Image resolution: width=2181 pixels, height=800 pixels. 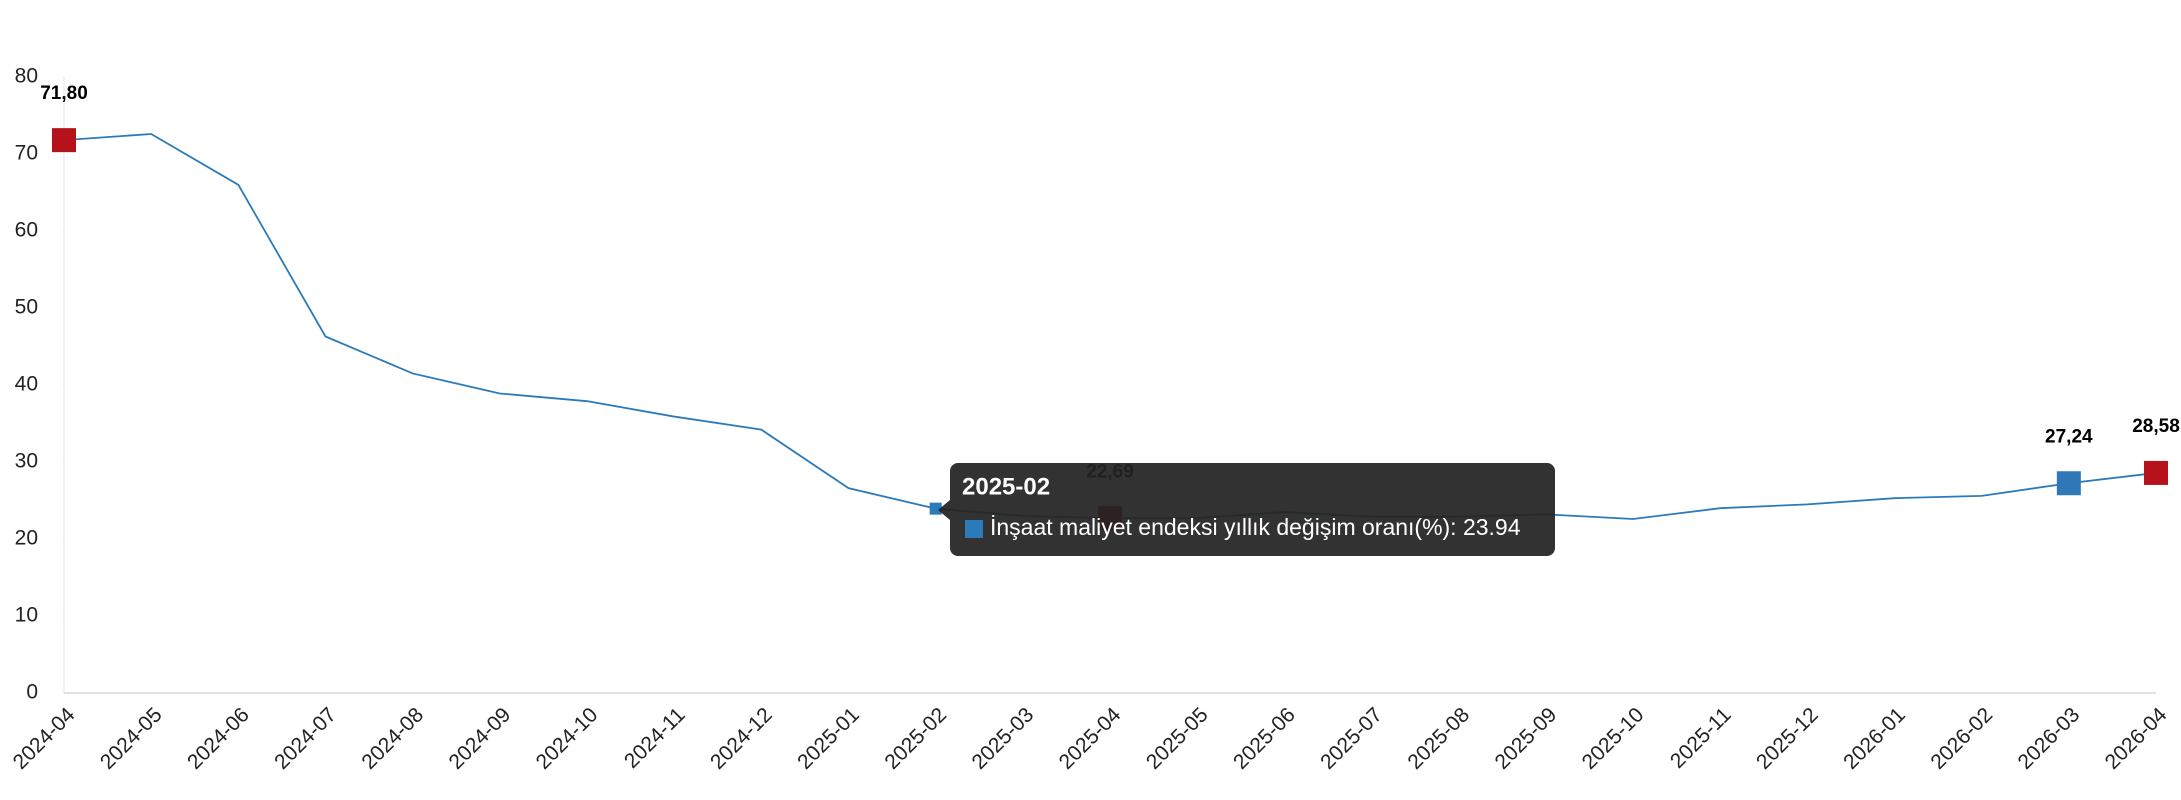 What do you see at coordinates (1252, 509) in the screenshot?
I see `tooltip-box` at bounding box center [1252, 509].